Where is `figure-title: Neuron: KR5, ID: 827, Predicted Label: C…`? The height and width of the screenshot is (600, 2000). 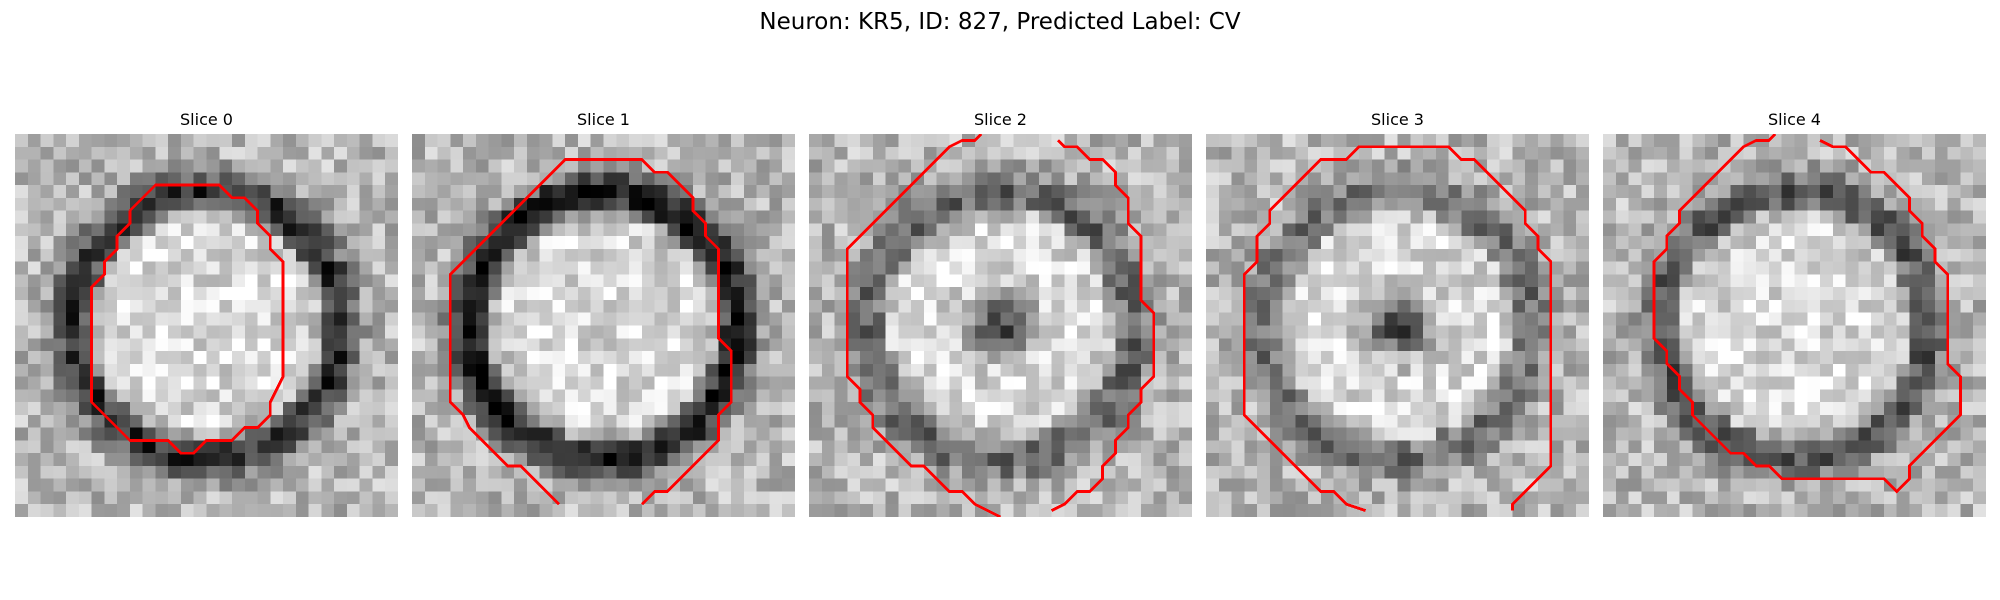 figure-title: Neuron: KR5, ID: 827, Predicted Label: C… is located at coordinates (1000, 22).